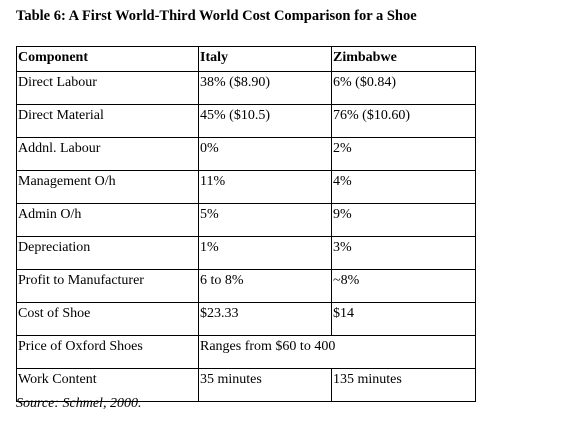  I want to click on cell-italy: 5%, so click(265, 220).